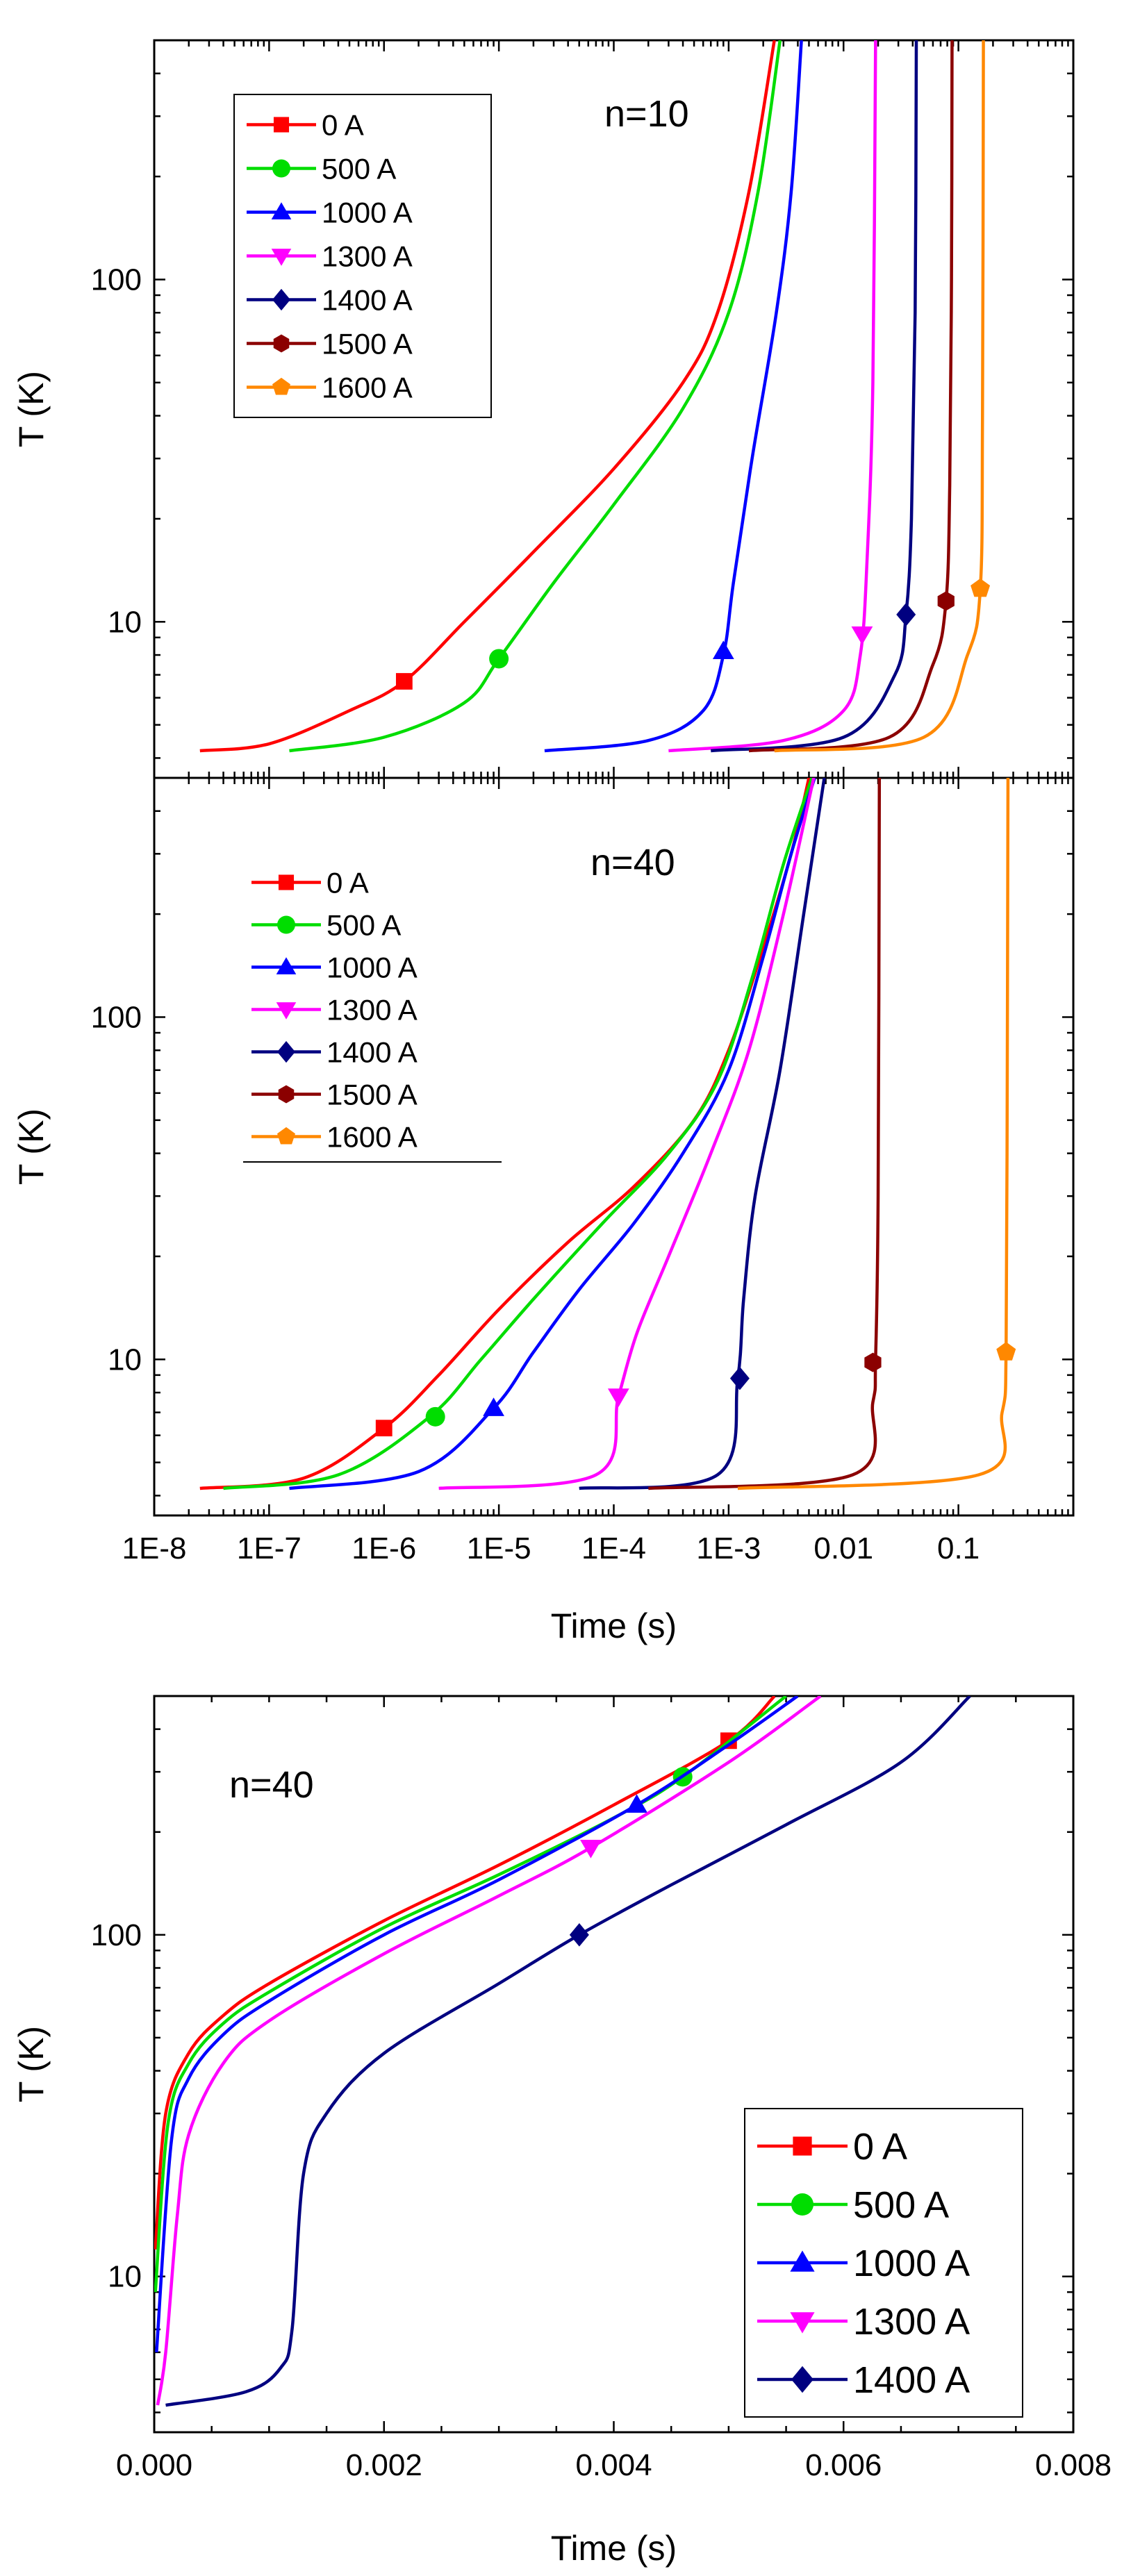  I want to click on x-tick-label: 1E-4, so click(613, 1548).